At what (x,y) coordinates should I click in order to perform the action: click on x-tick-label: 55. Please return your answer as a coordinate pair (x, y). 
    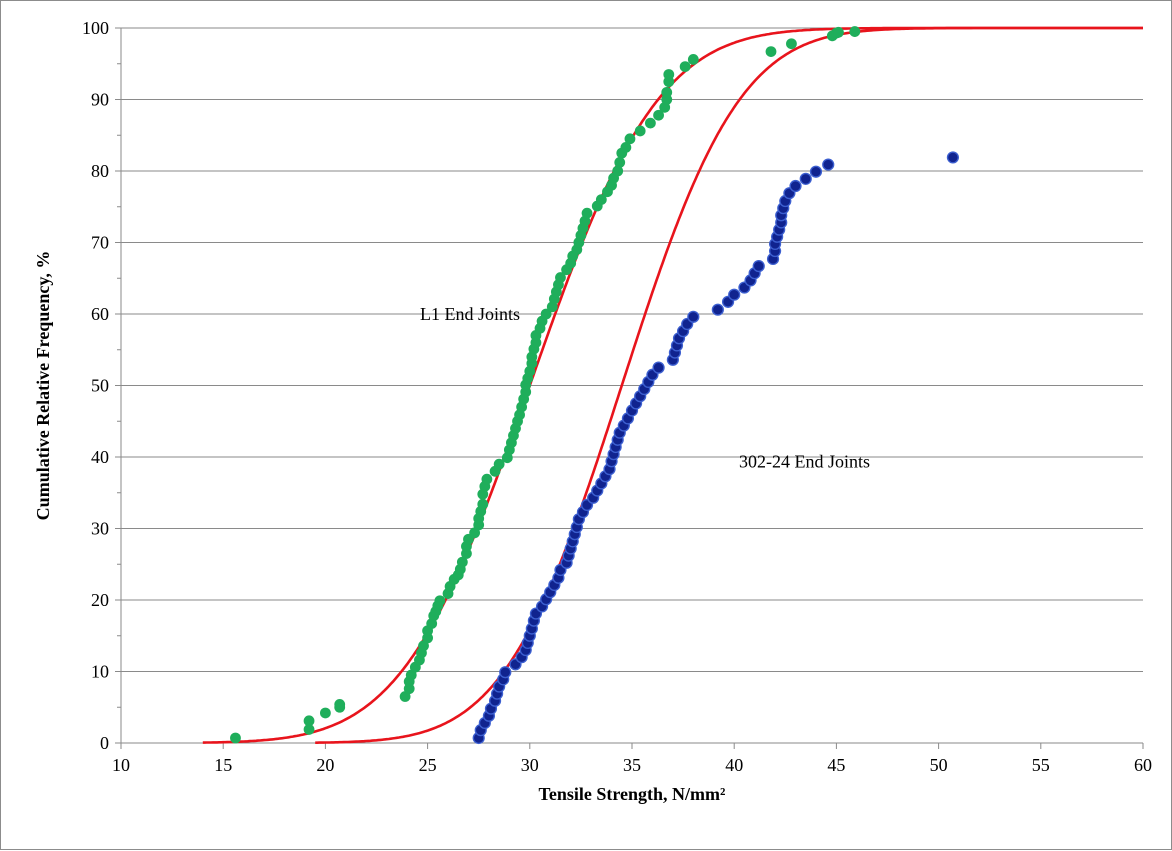
    Looking at the image, I should click on (1041, 765).